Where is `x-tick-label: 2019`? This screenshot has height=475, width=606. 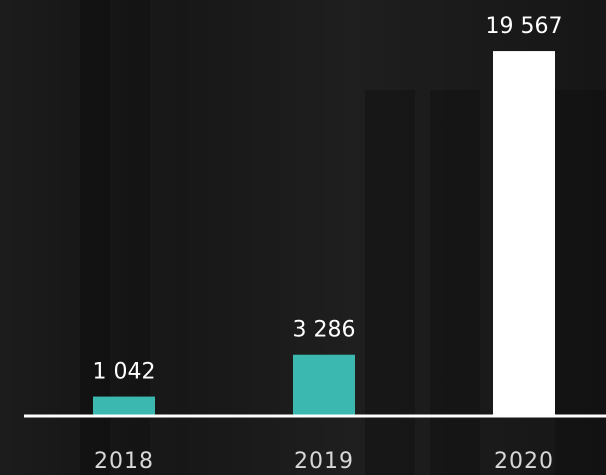 x-tick-label: 2019 is located at coordinates (324, 461).